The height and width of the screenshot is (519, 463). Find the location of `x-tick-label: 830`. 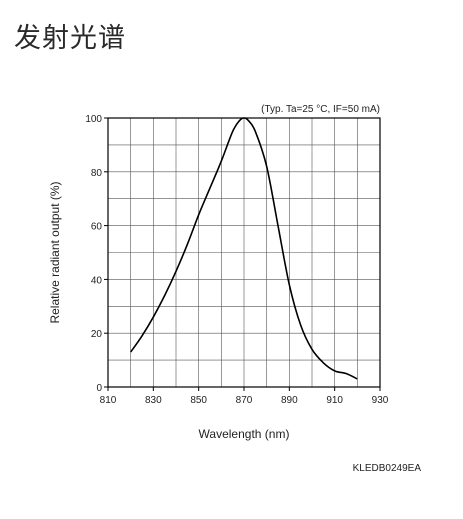

x-tick-label: 830 is located at coordinates (153, 400).